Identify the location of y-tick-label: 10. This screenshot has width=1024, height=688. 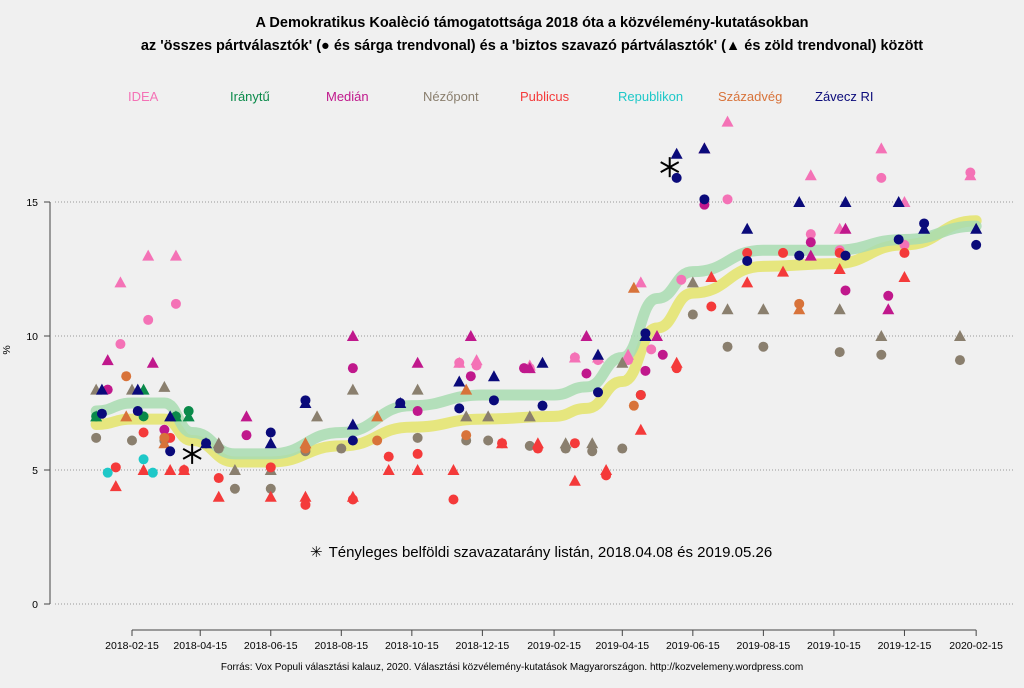
(32, 337).